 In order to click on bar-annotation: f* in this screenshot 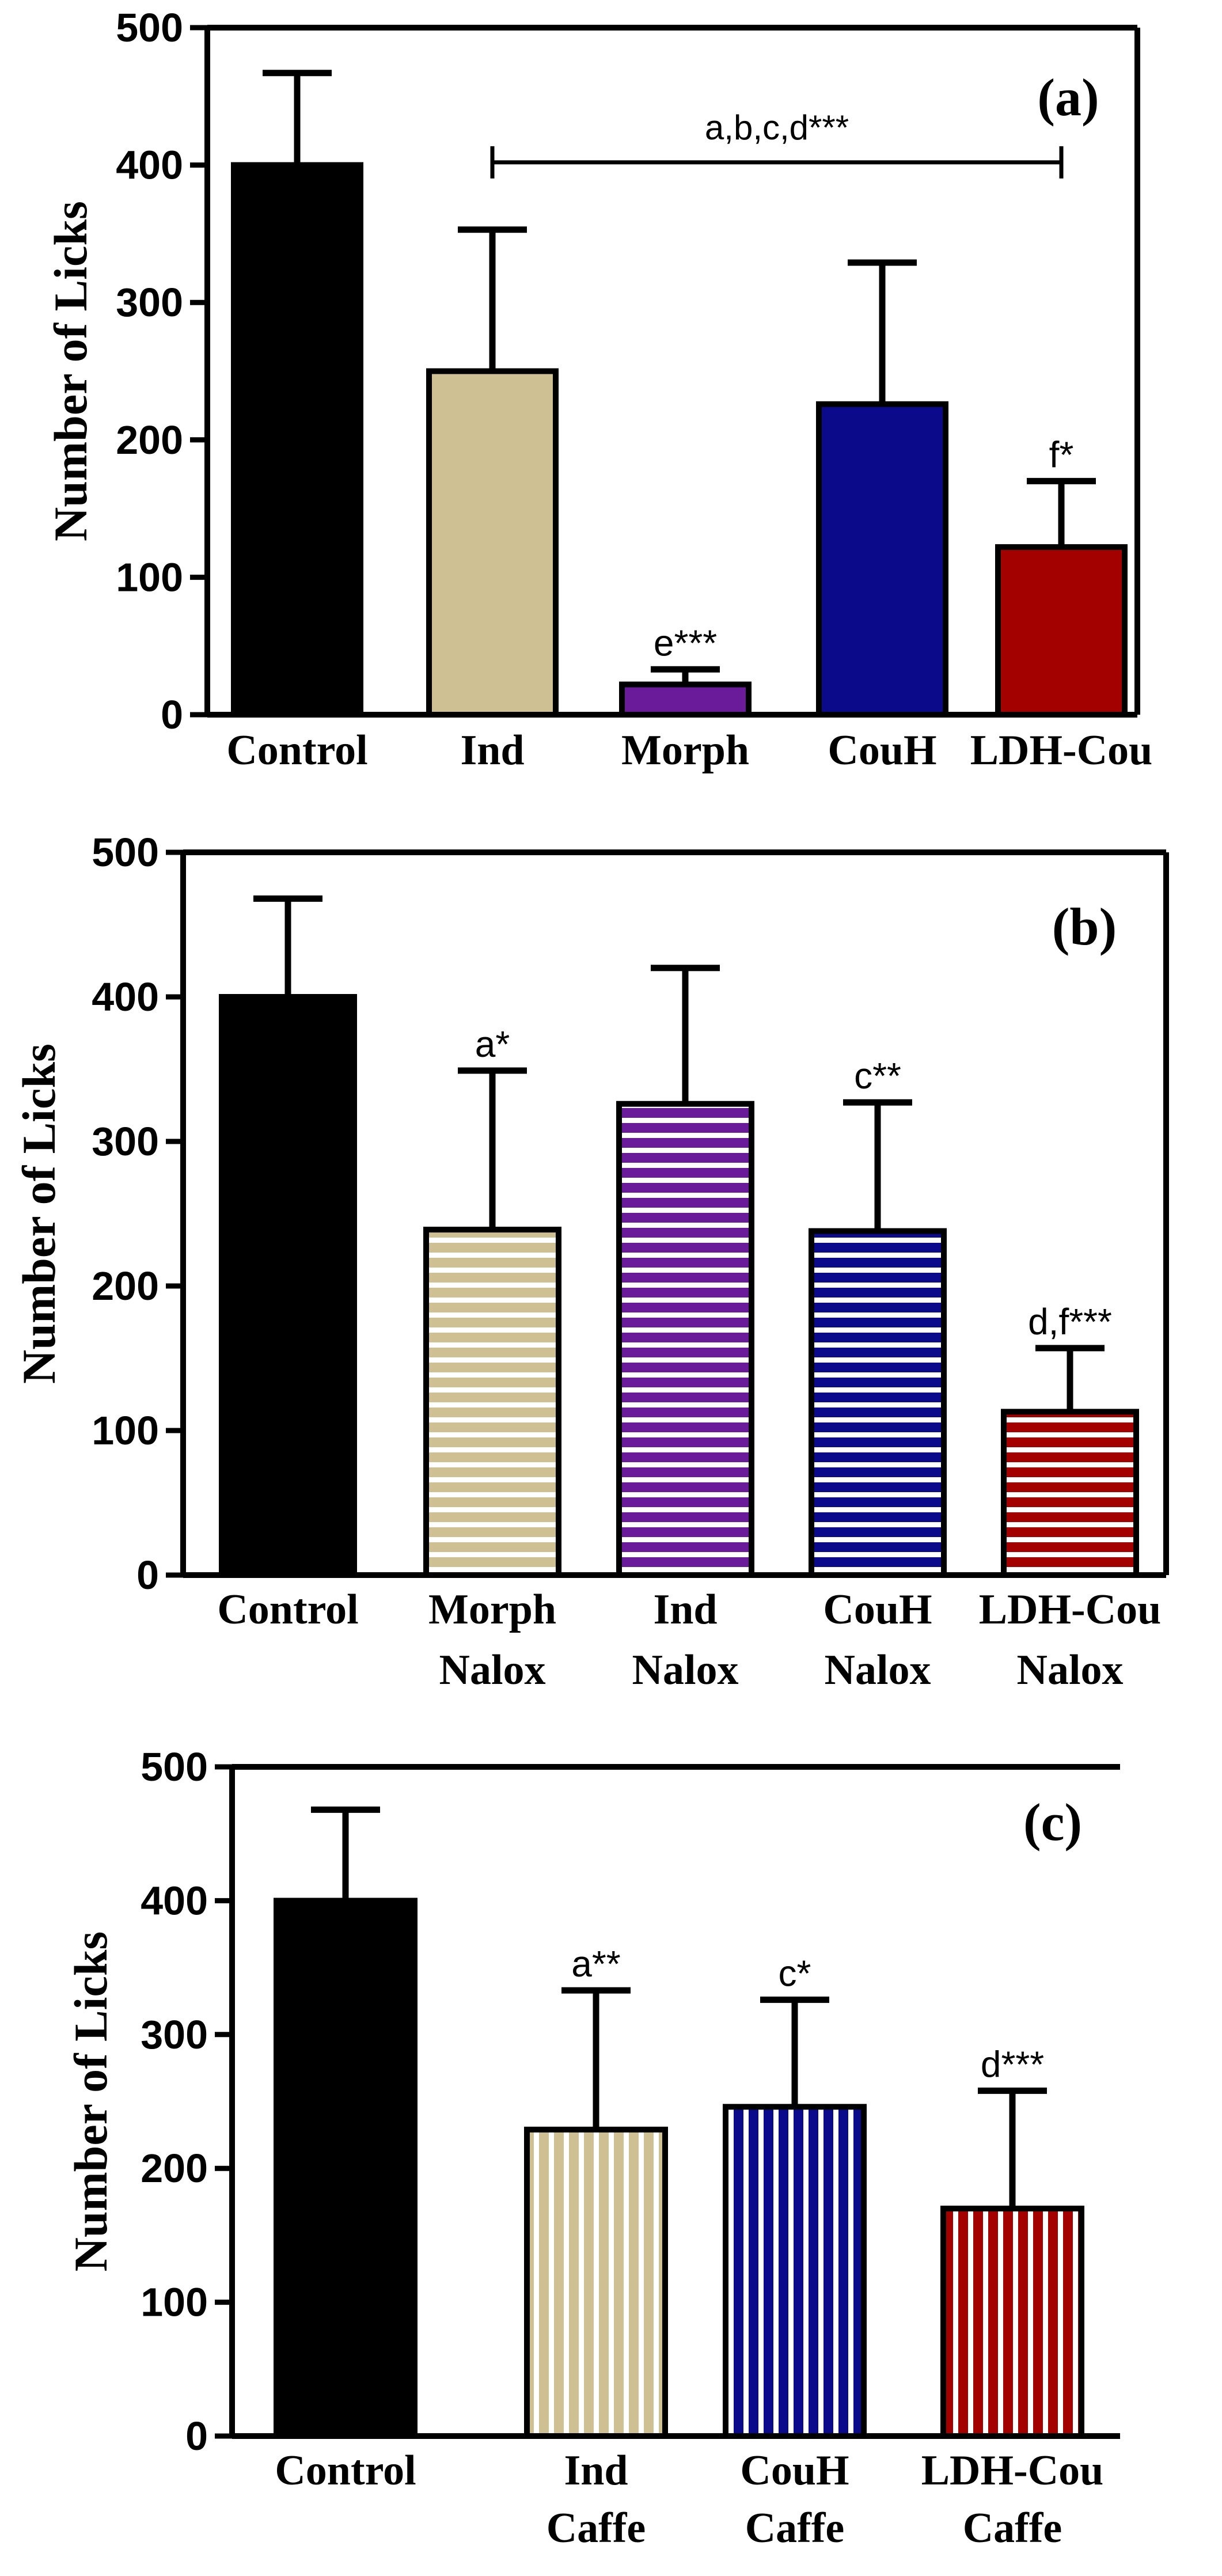, I will do `click(1061, 454)`.